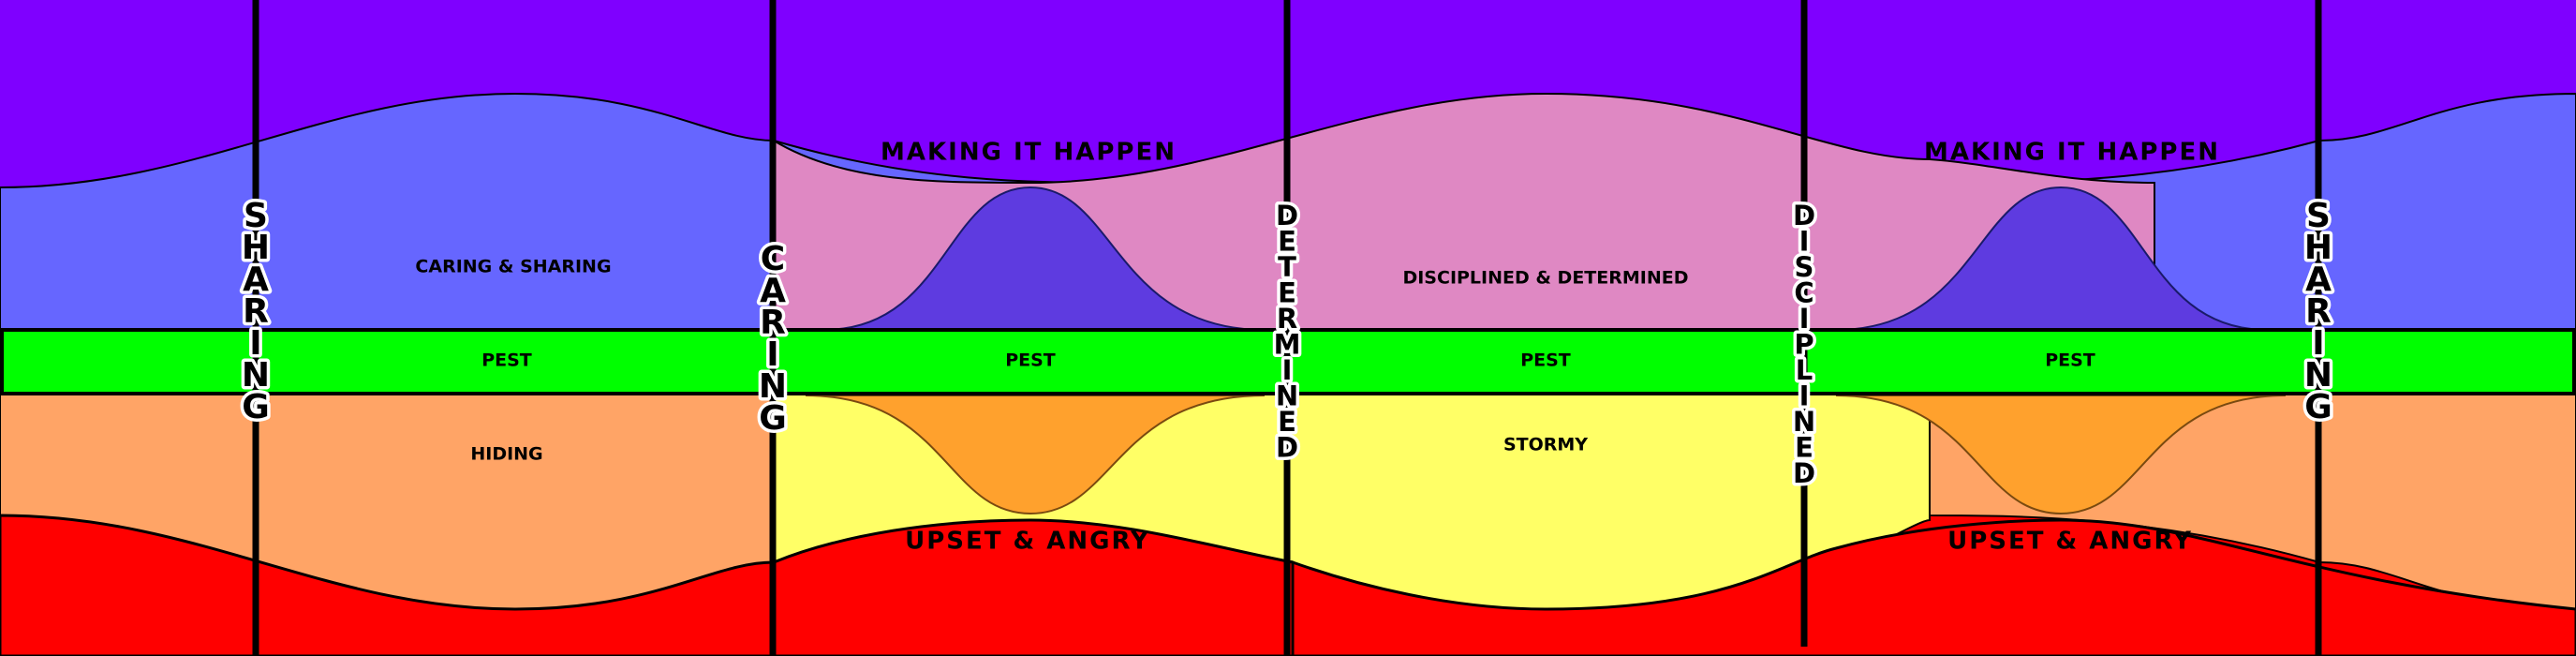 The image size is (2576, 656). Describe the element at coordinates (1546, 360) in the screenshot. I see `label-pest-3: PEST` at that location.